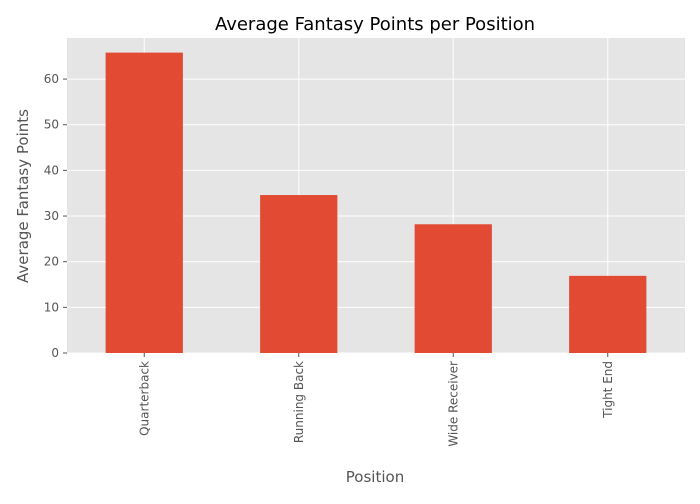  What do you see at coordinates (144, 202) in the screenshot?
I see `bar-quarterback` at bounding box center [144, 202].